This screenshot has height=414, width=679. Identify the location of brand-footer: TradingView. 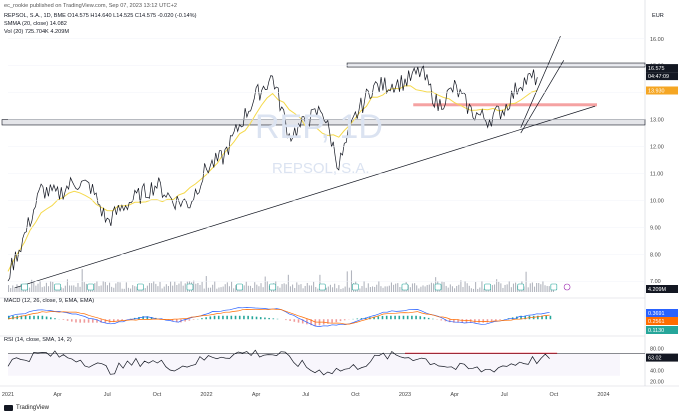
(26, 408).